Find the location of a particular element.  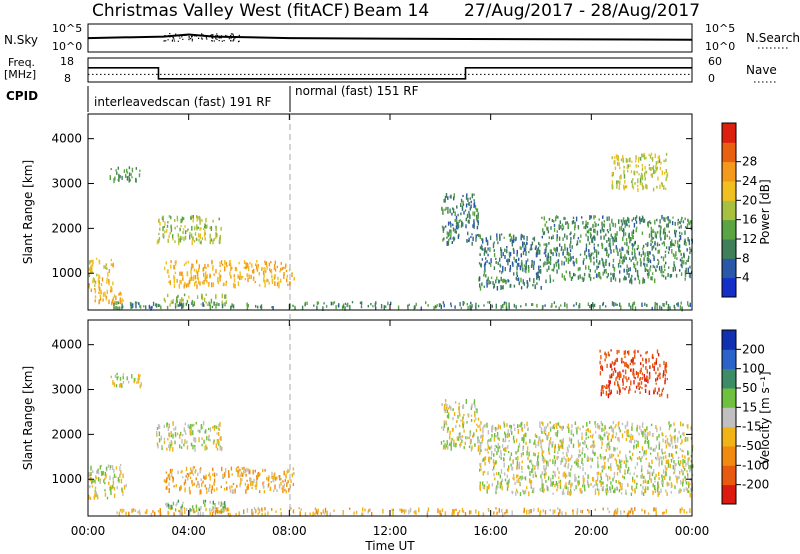

colorbar-tick-label: 200 is located at coordinates (753, 349).